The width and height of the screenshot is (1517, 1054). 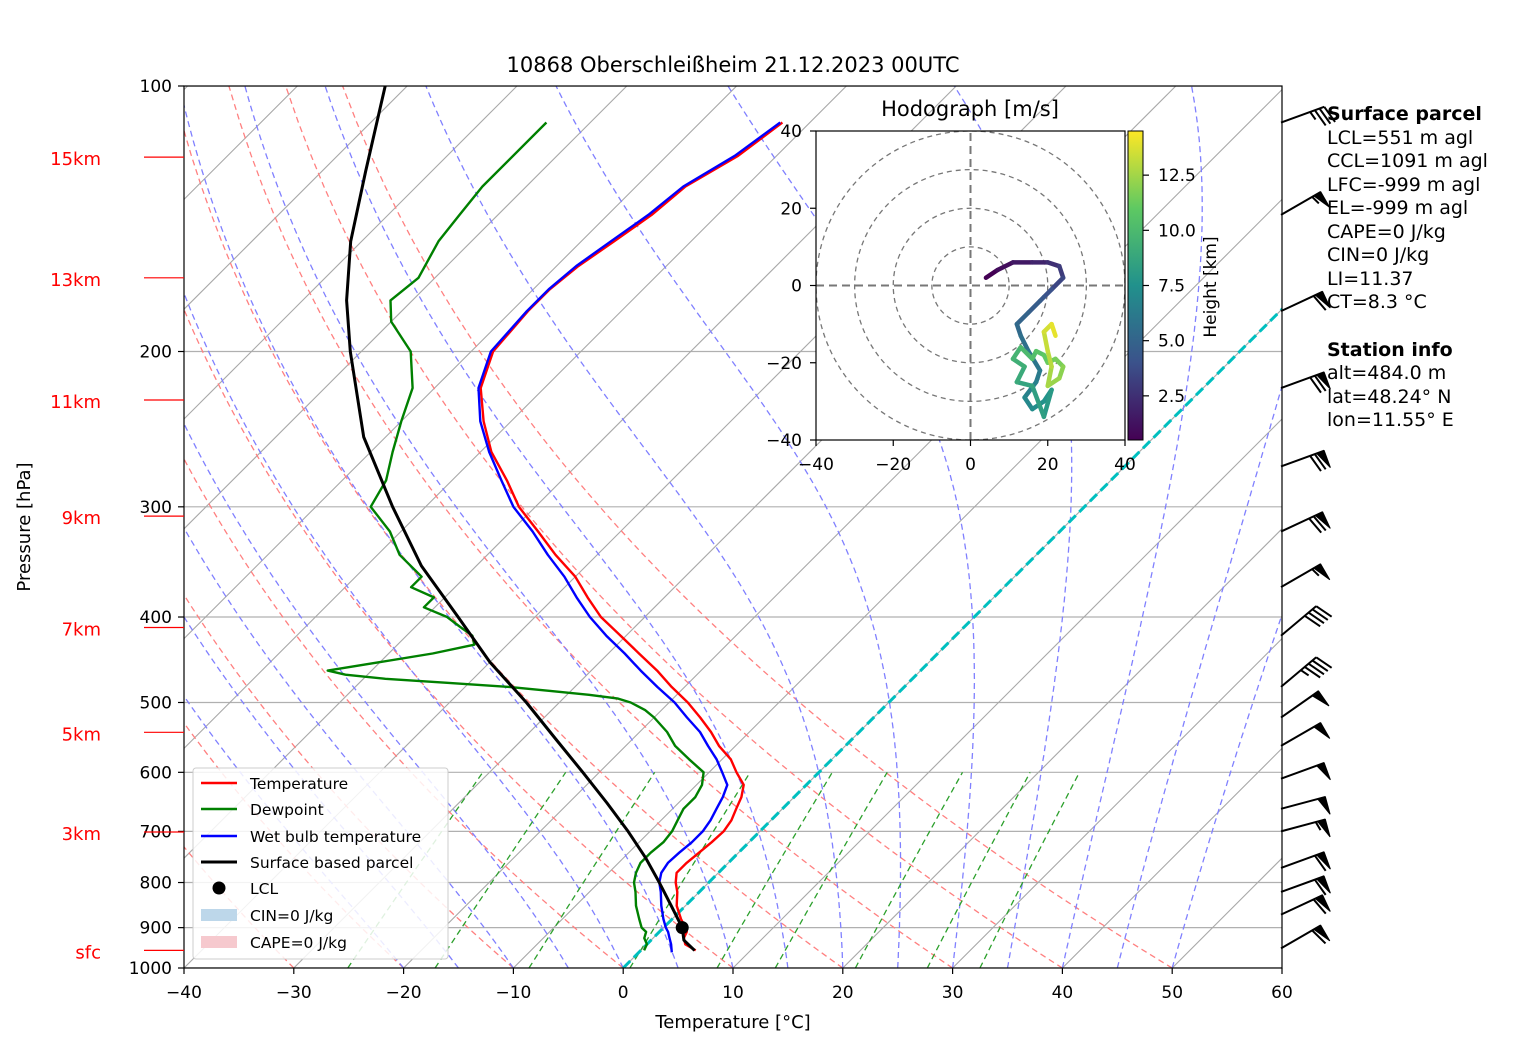 What do you see at coordinates (1390, 420) in the screenshot?
I see `station-longitude: lon=11.55° E` at bounding box center [1390, 420].